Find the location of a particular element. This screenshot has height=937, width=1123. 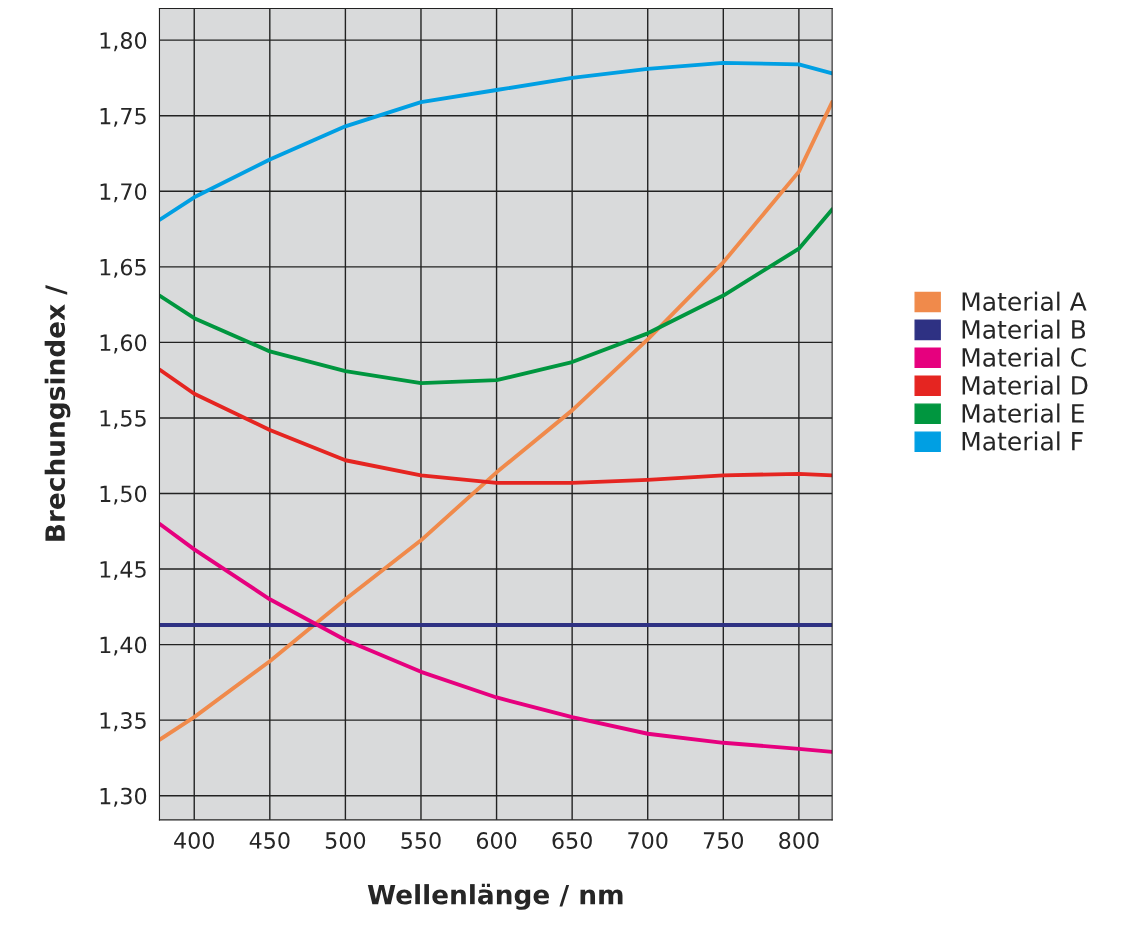

y-tick-label: 1,65 is located at coordinates (123, 268).